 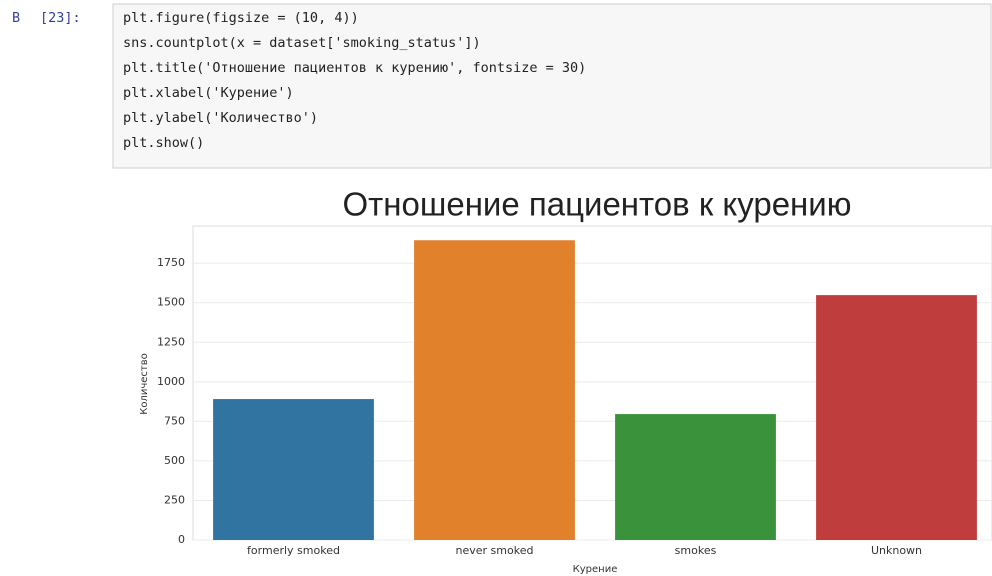 I want to click on y-tick-label: 1250, so click(x=171, y=341).